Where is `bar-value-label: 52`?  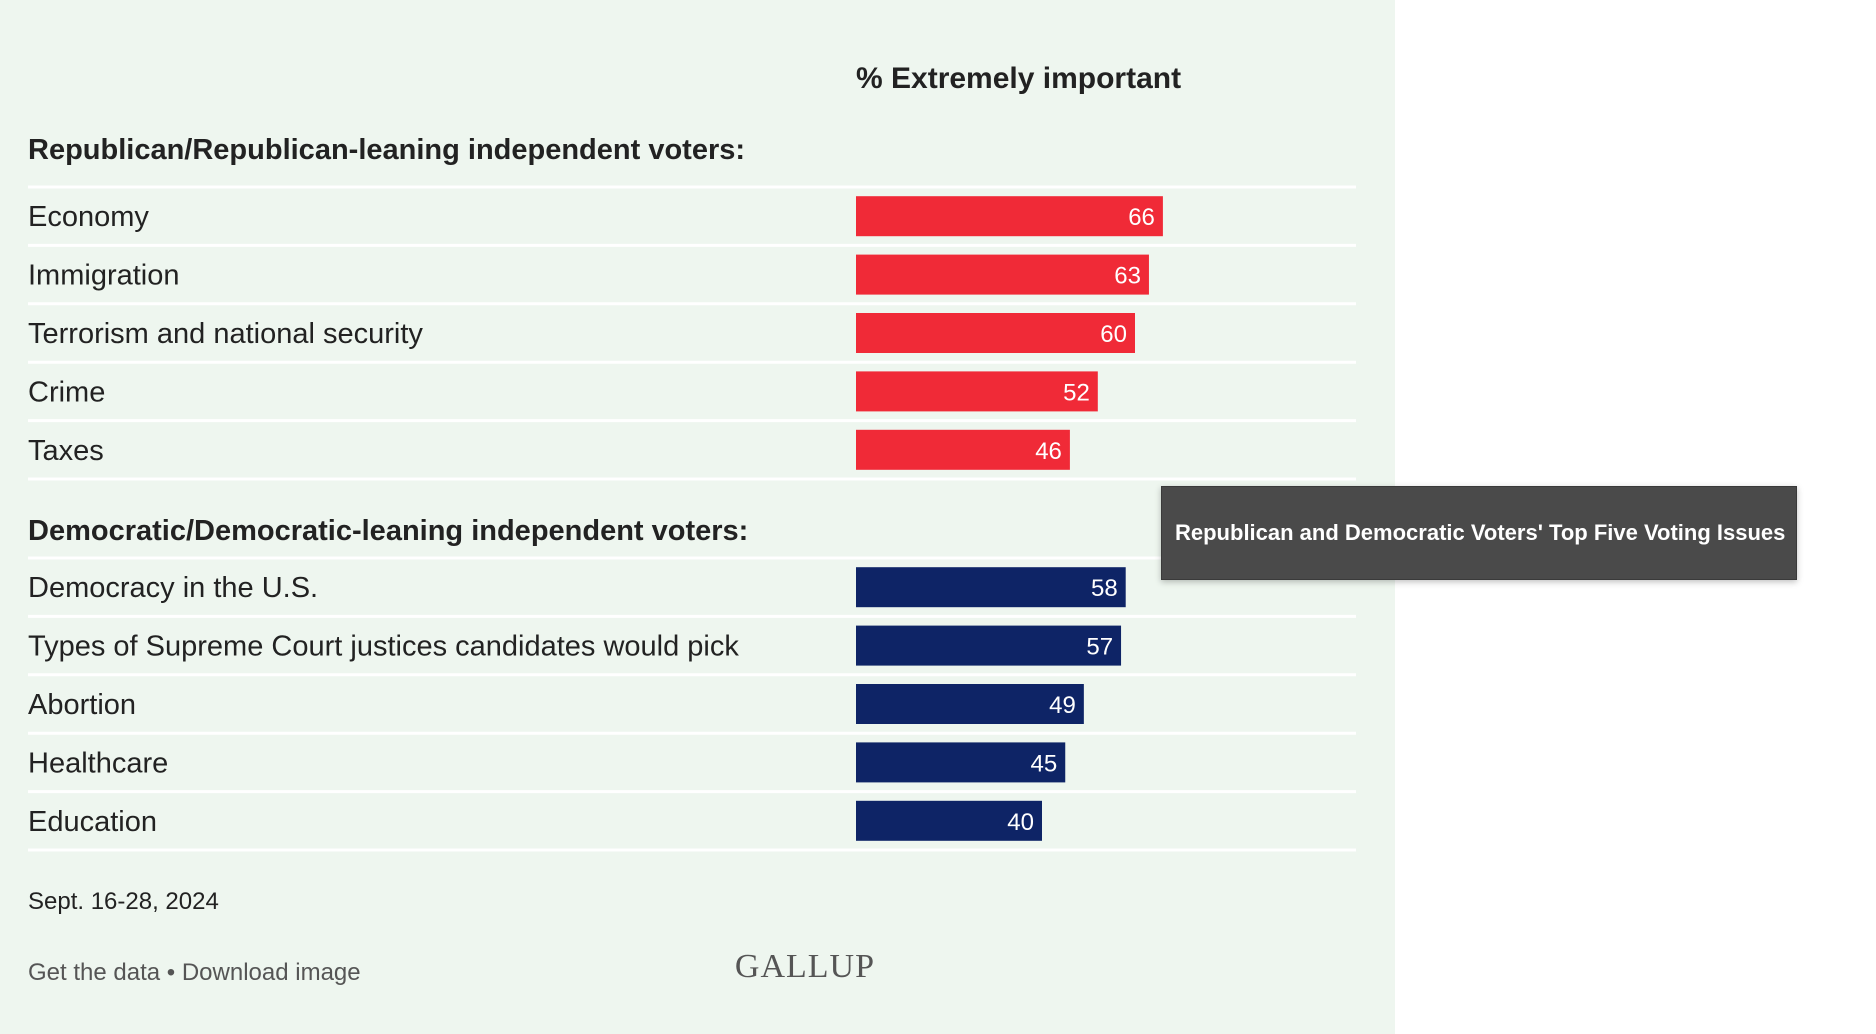 bar-value-label: 52 is located at coordinates (1076, 392).